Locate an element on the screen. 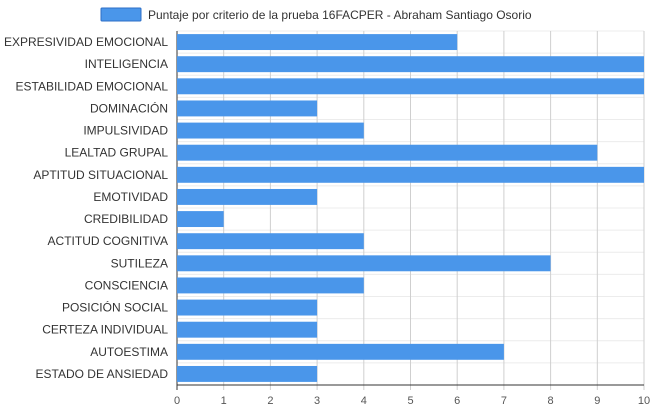 This screenshot has height=414, width=654. x-tick-label: 6 is located at coordinates (457, 401).